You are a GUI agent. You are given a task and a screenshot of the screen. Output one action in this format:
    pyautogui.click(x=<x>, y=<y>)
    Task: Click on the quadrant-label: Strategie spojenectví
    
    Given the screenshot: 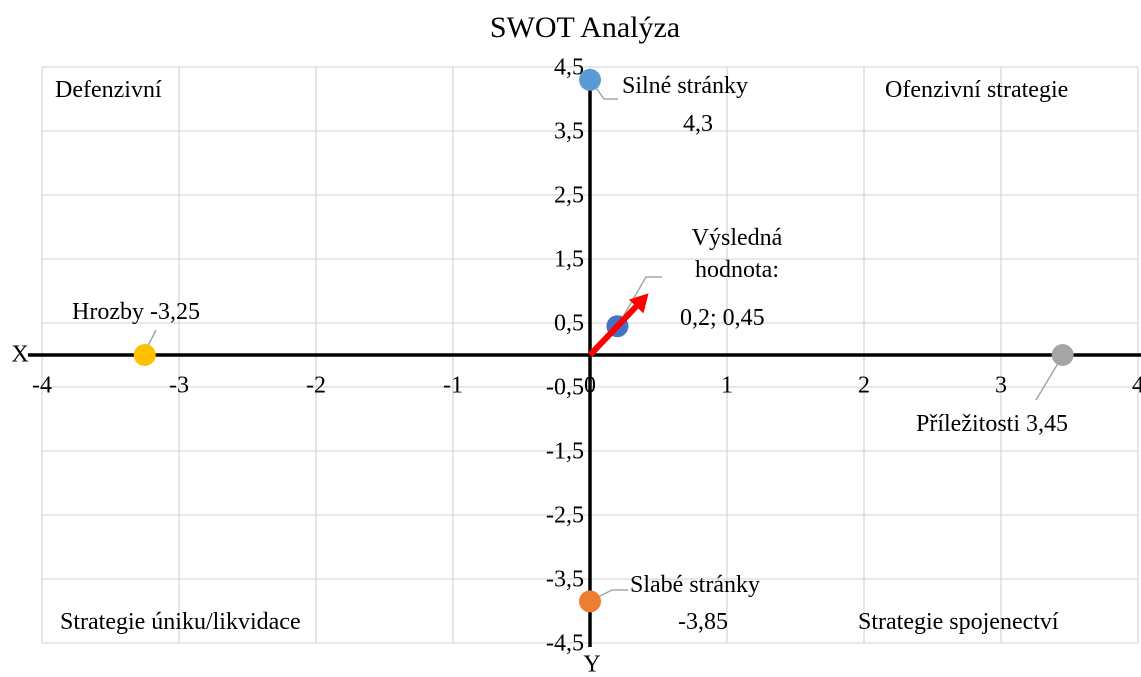 What is the action you would take?
    pyautogui.click(x=958, y=622)
    